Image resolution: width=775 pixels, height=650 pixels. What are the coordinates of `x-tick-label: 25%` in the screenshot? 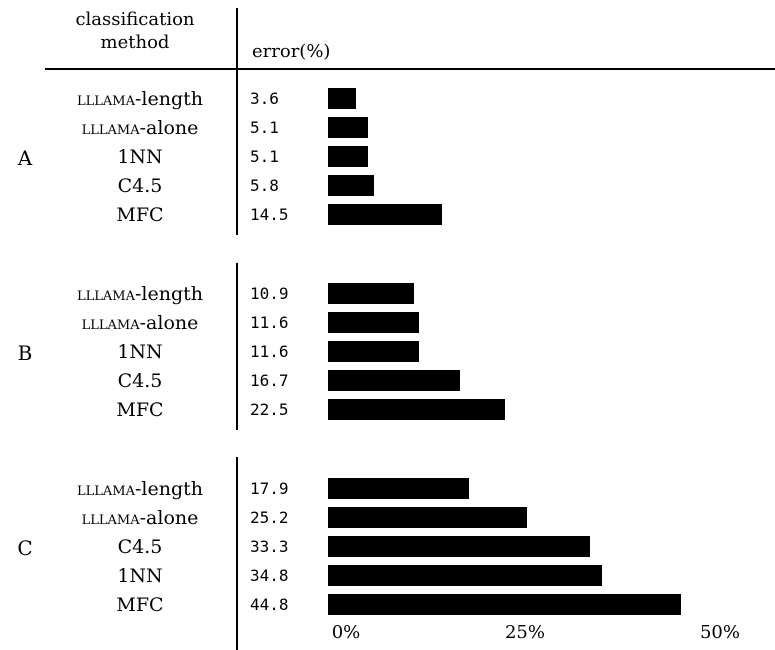 It's located at (524, 632).